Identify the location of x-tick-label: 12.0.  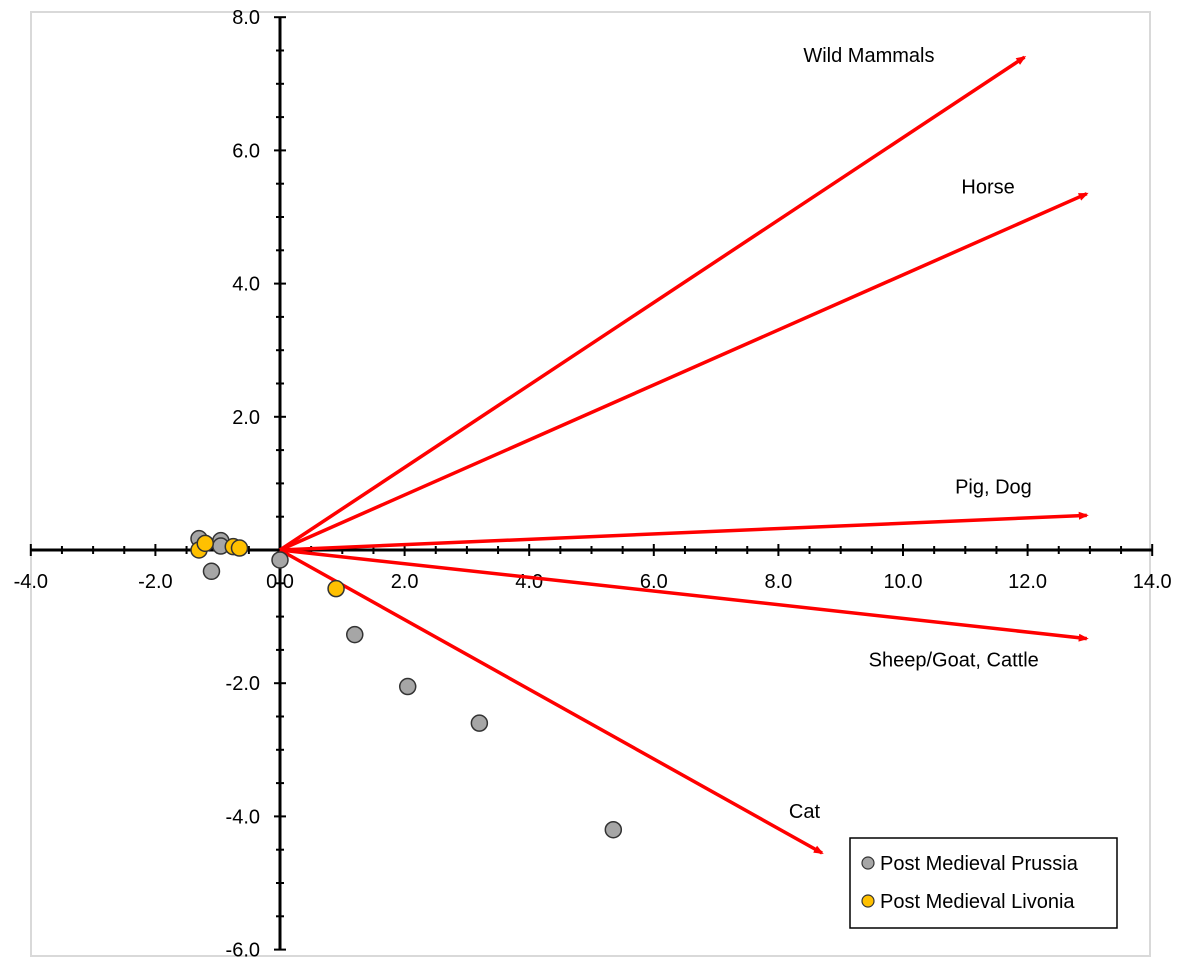
(1027, 582).